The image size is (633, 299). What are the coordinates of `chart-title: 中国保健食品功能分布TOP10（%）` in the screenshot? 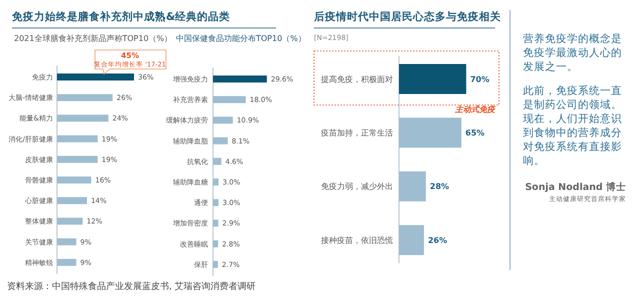 It's located at (241, 38).